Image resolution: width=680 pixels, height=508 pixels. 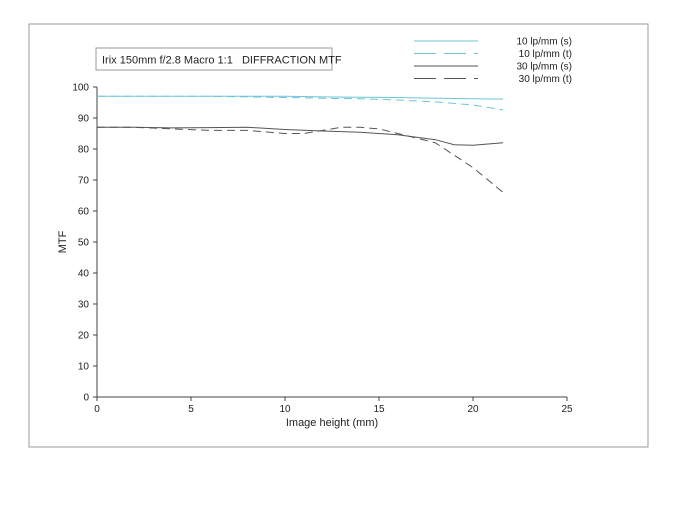 I want to click on x-tick-label: 15, so click(x=379, y=409).